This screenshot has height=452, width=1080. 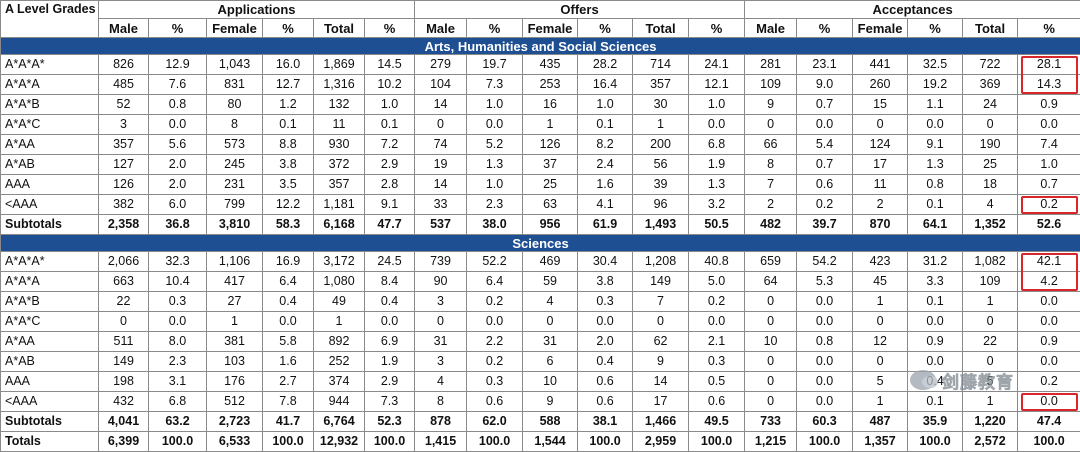 What do you see at coordinates (178, 342) in the screenshot?
I see `data-cell: 8.0` at bounding box center [178, 342].